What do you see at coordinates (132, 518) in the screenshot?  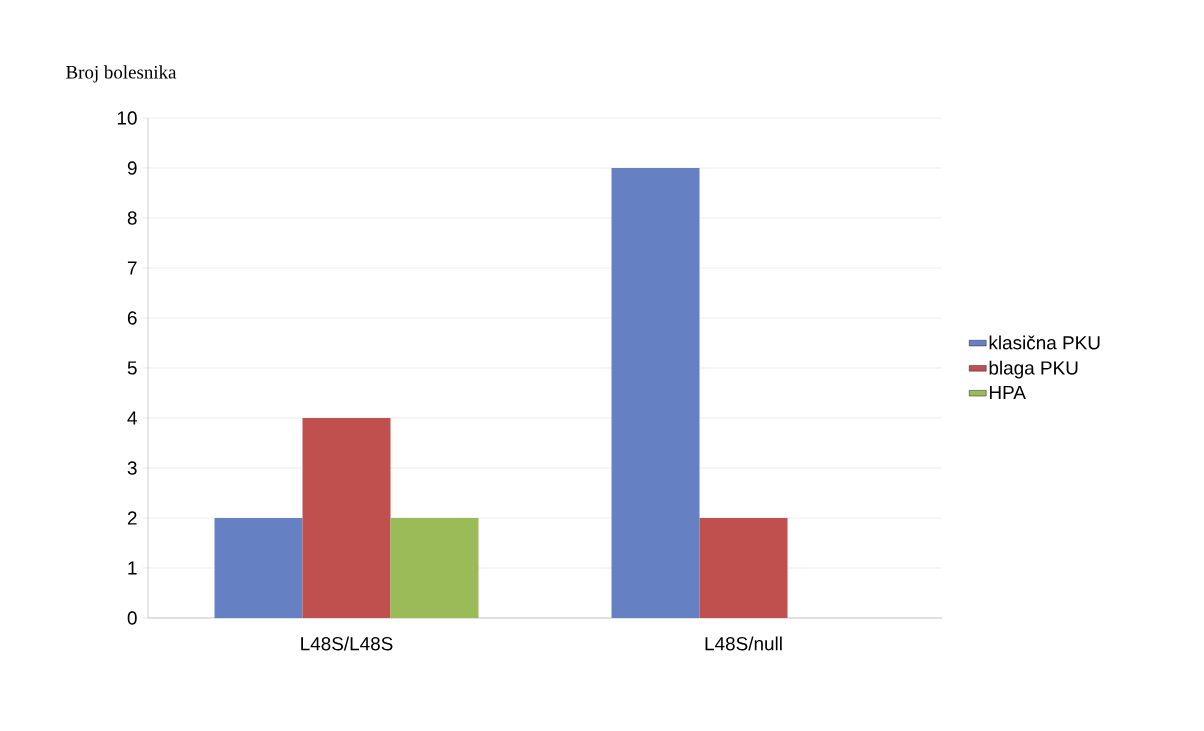 I see `y-tick-label: 2` at bounding box center [132, 518].